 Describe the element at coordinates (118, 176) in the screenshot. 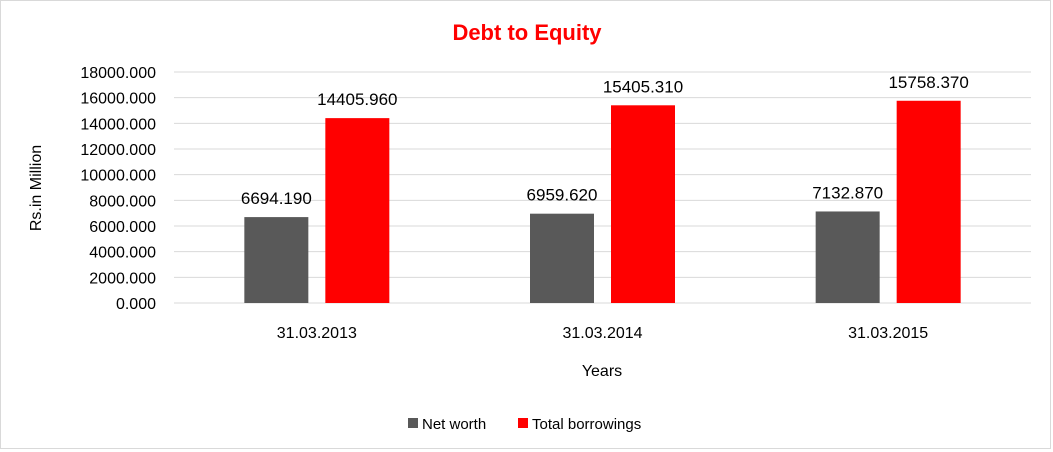

I see `y-tick-label: 10000.000` at that location.